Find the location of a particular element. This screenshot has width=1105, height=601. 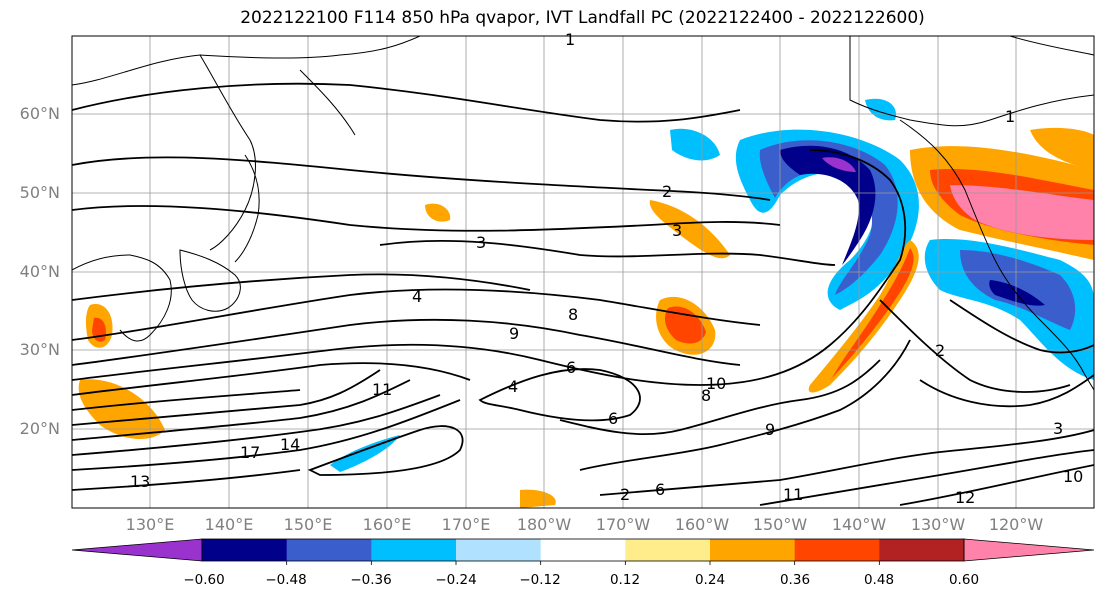

colorbar-tick-label: −0.12 is located at coordinates (540, 580).